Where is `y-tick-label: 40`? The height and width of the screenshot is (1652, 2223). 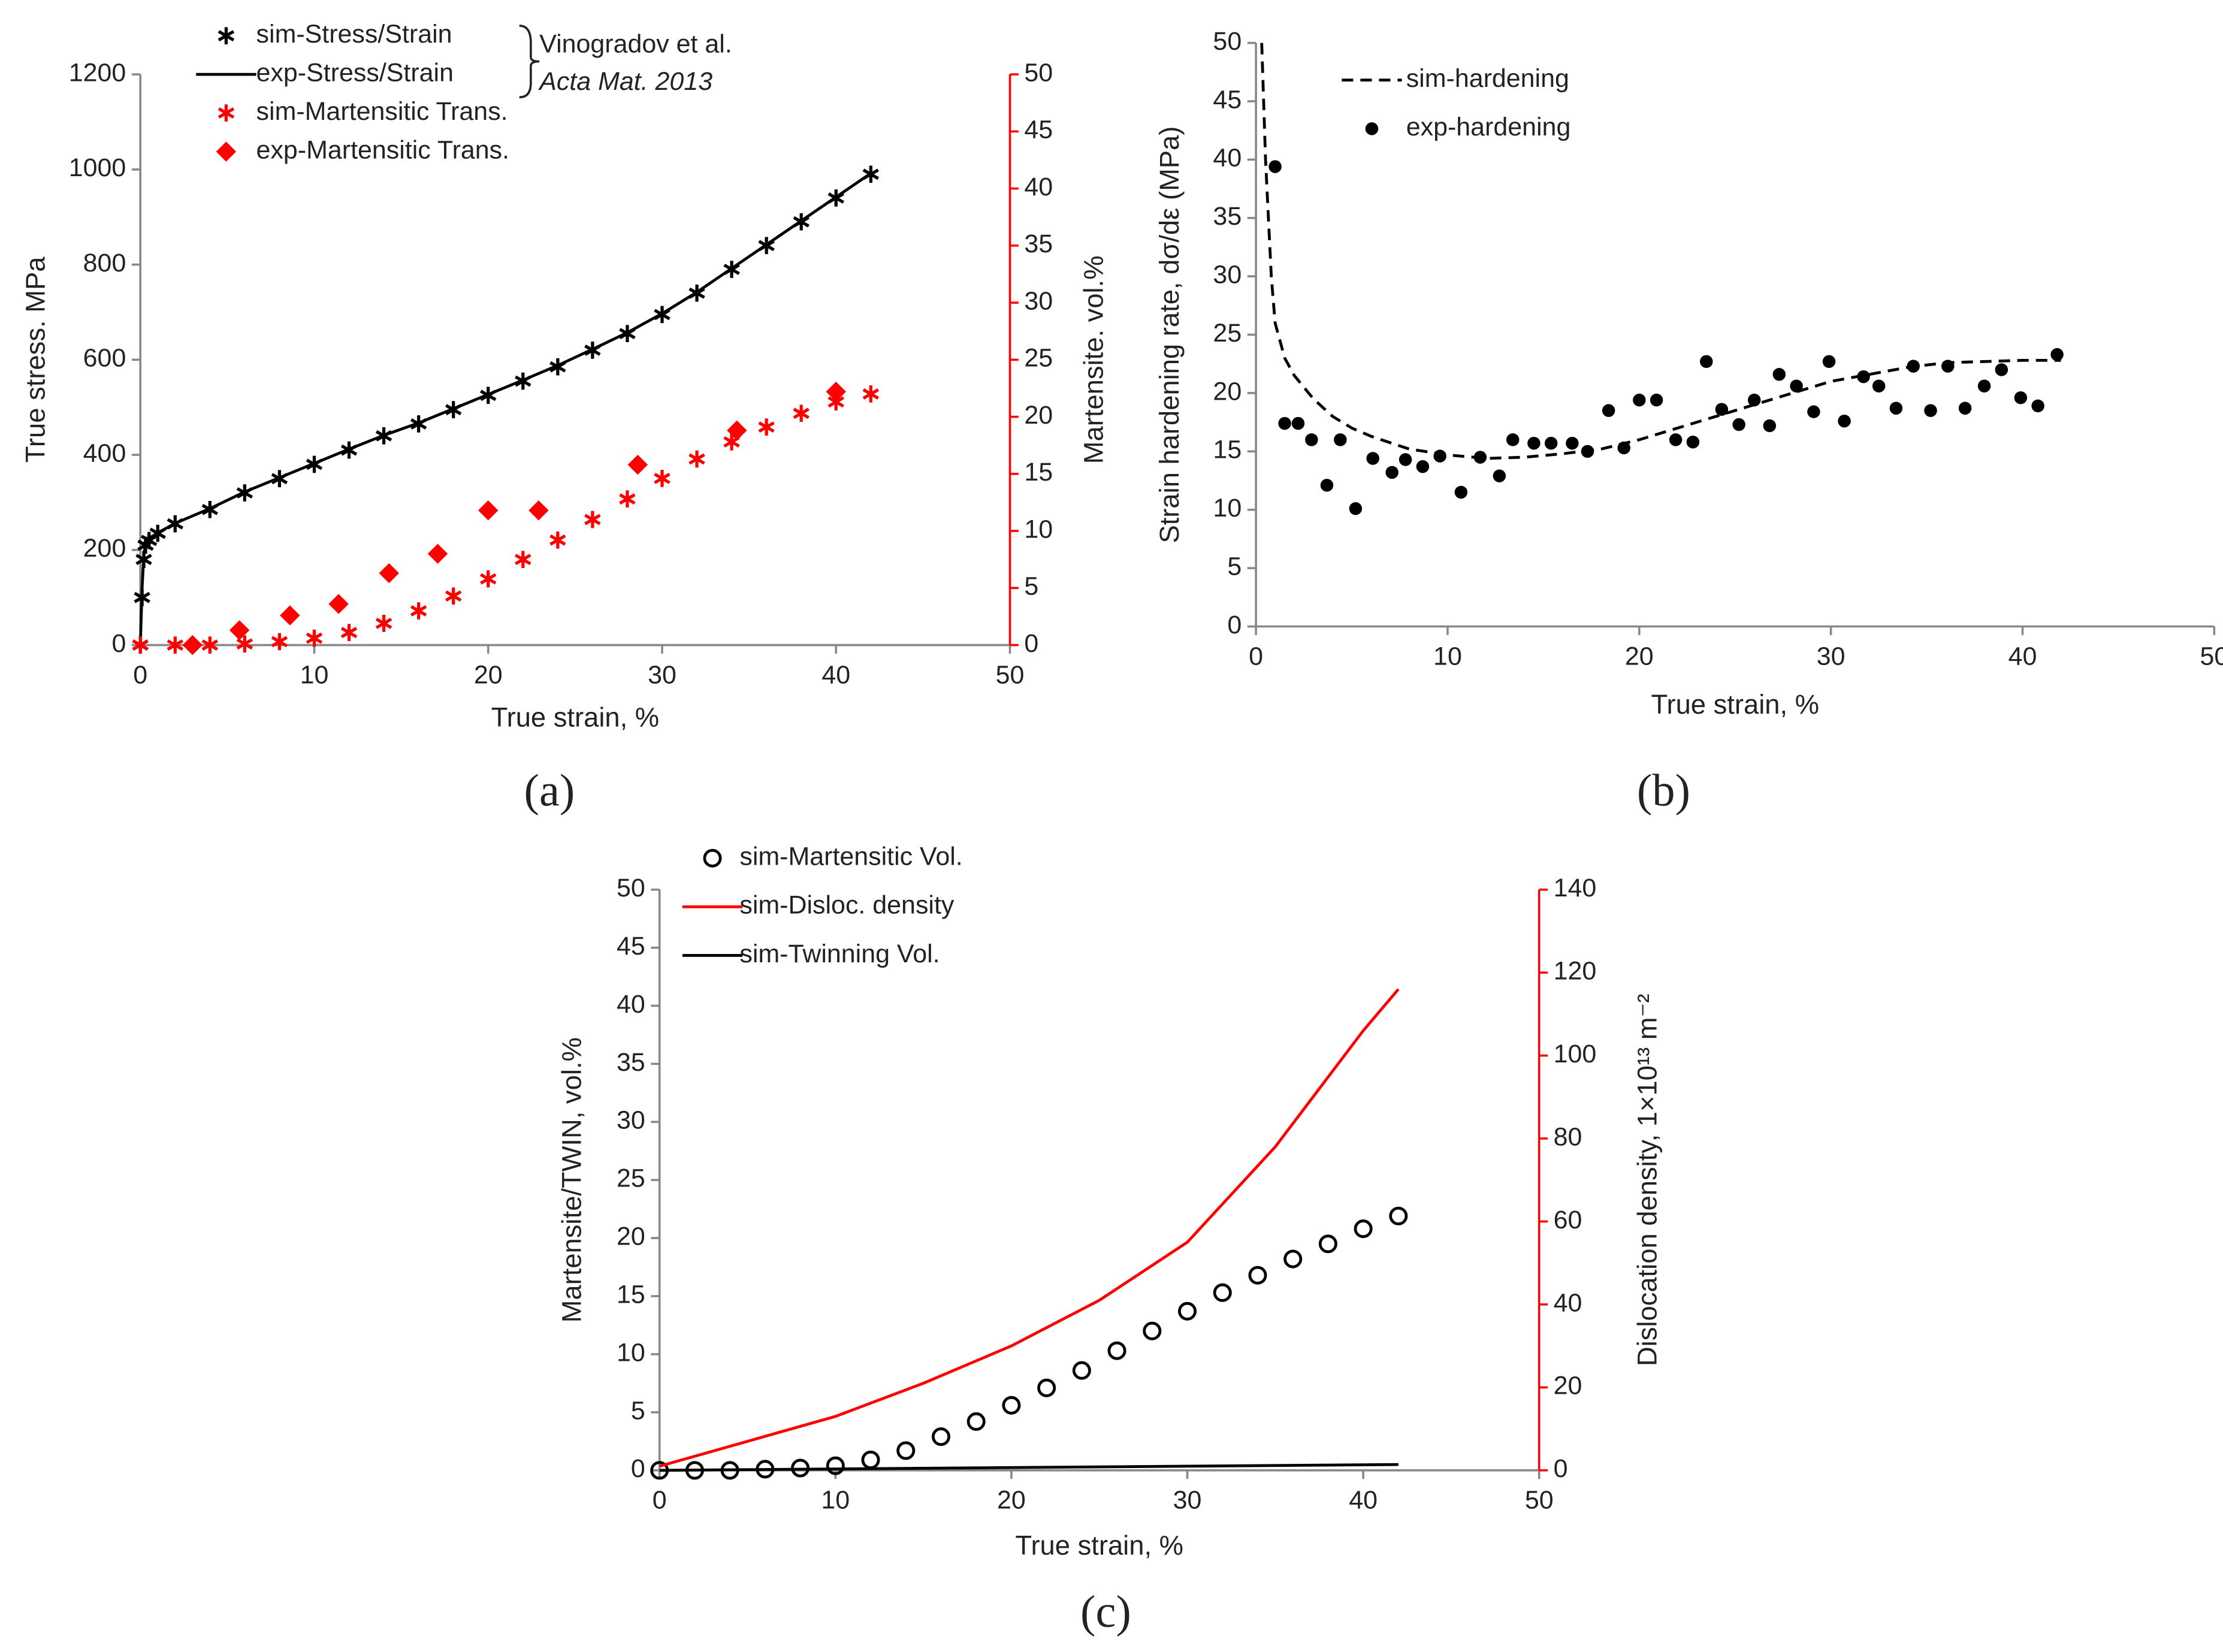
y-tick-label: 40 is located at coordinates (631, 1004).